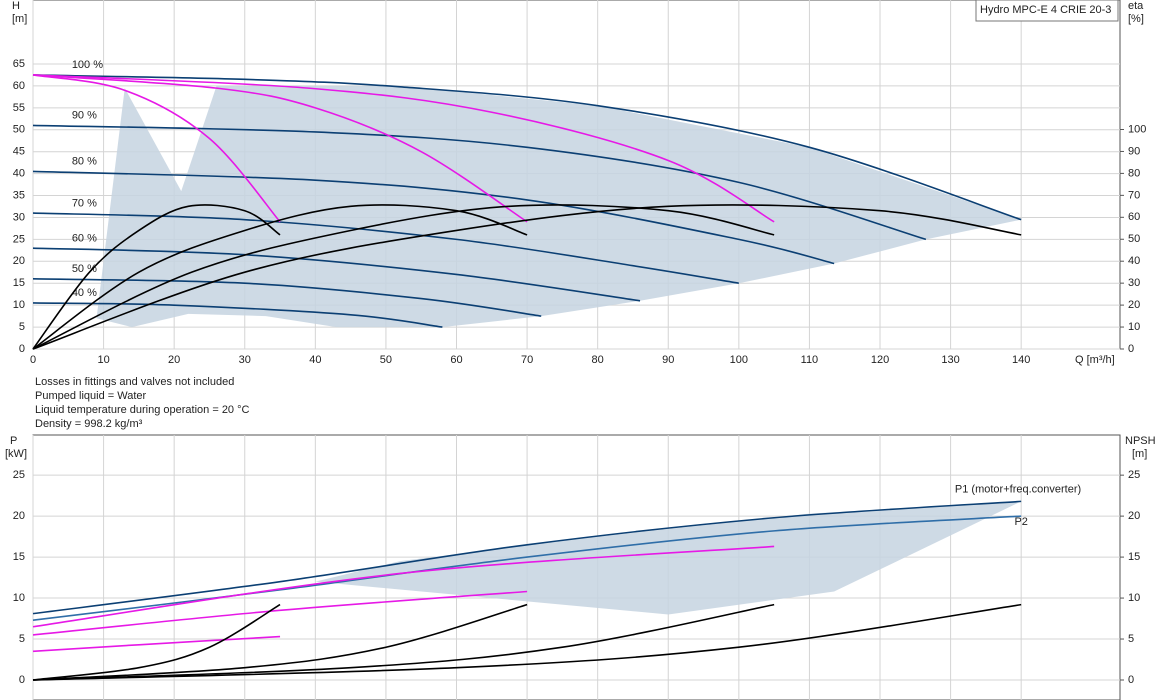  What do you see at coordinates (84, 238) in the screenshot?
I see `speed-label: 60 %` at bounding box center [84, 238].